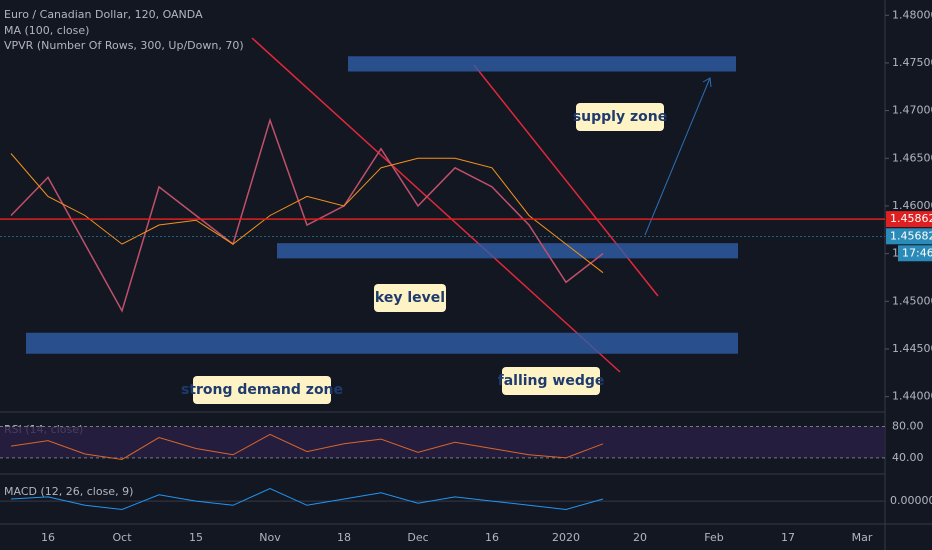 The height and width of the screenshot is (550, 932). Describe the element at coordinates (707, 82) in the screenshot. I see `arrow-head` at that location.